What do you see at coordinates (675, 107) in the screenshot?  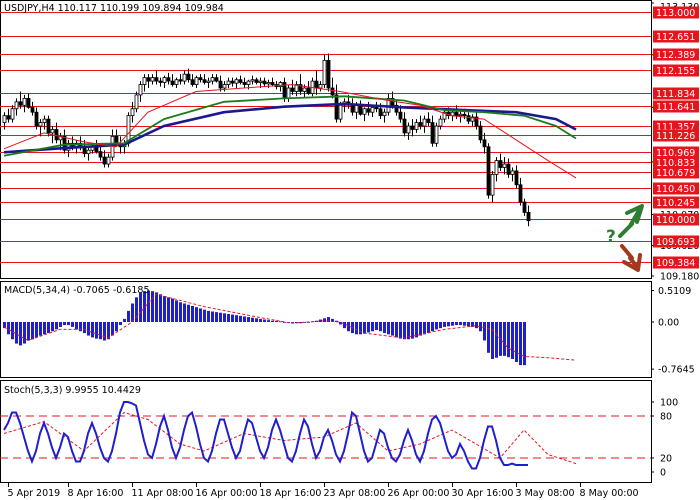 I see `level-label: 111.641` at bounding box center [675, 107].